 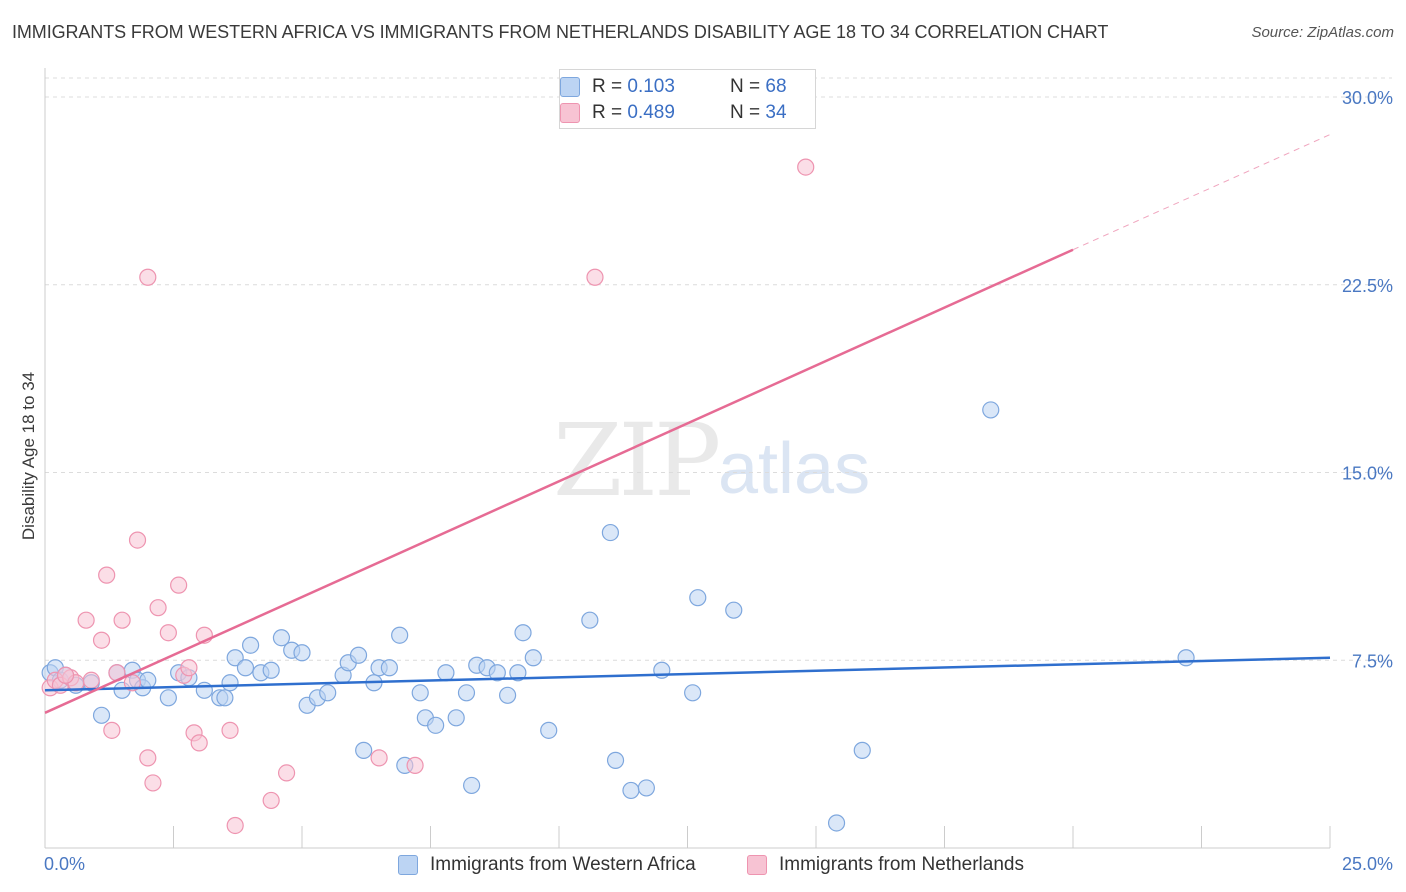 I want to click on source-label: Source: ZipAtlas.com, so click(x=1322, y=32).